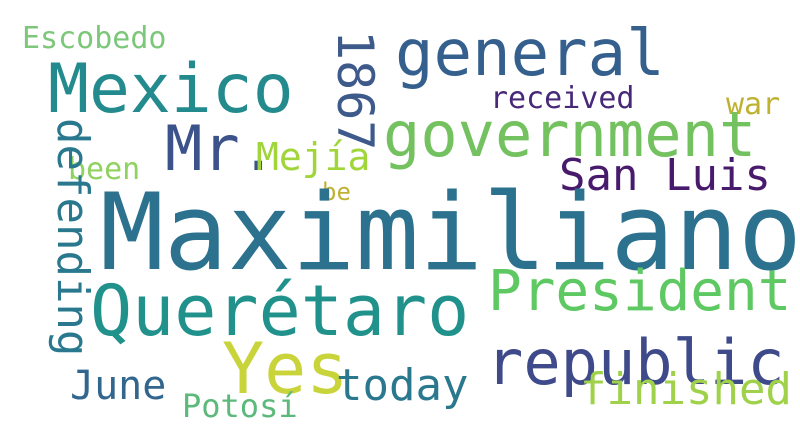  What do you see at coordinates (118, 386) in the screenshot?
I see `word-june: June` at bounding box center [118, 386].